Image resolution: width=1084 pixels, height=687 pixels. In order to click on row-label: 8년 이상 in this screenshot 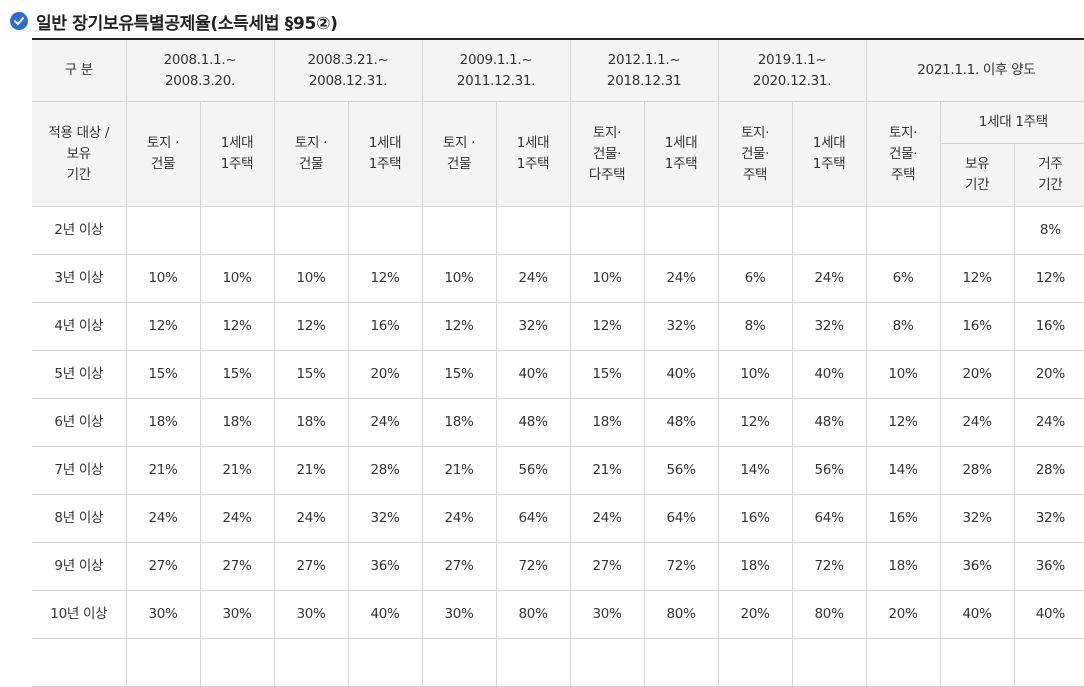, I will do `click(79, 518)`.